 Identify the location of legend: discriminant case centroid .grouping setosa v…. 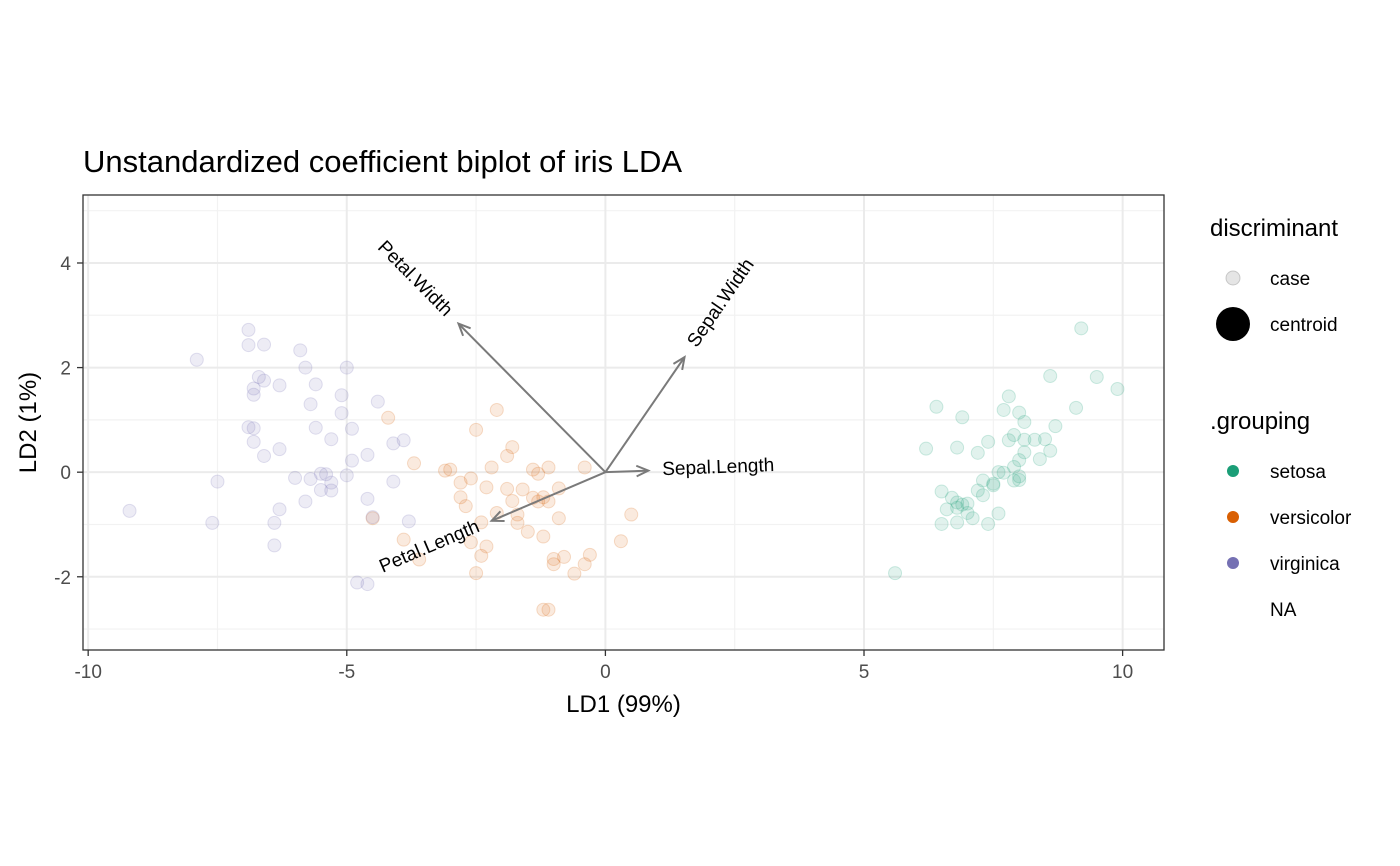
(1281, 418).